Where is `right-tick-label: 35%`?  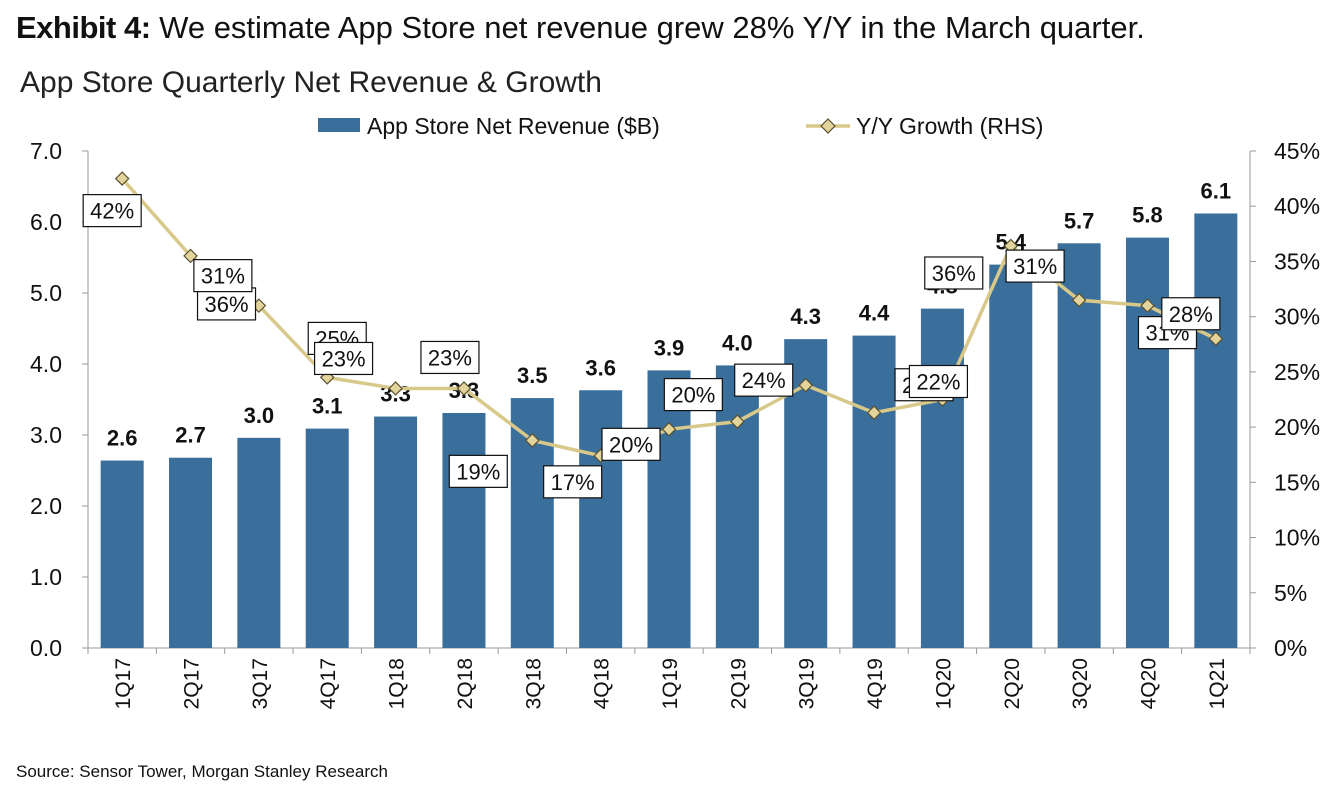
right-tick-label: 35% is located at coordinates (1297, 261).